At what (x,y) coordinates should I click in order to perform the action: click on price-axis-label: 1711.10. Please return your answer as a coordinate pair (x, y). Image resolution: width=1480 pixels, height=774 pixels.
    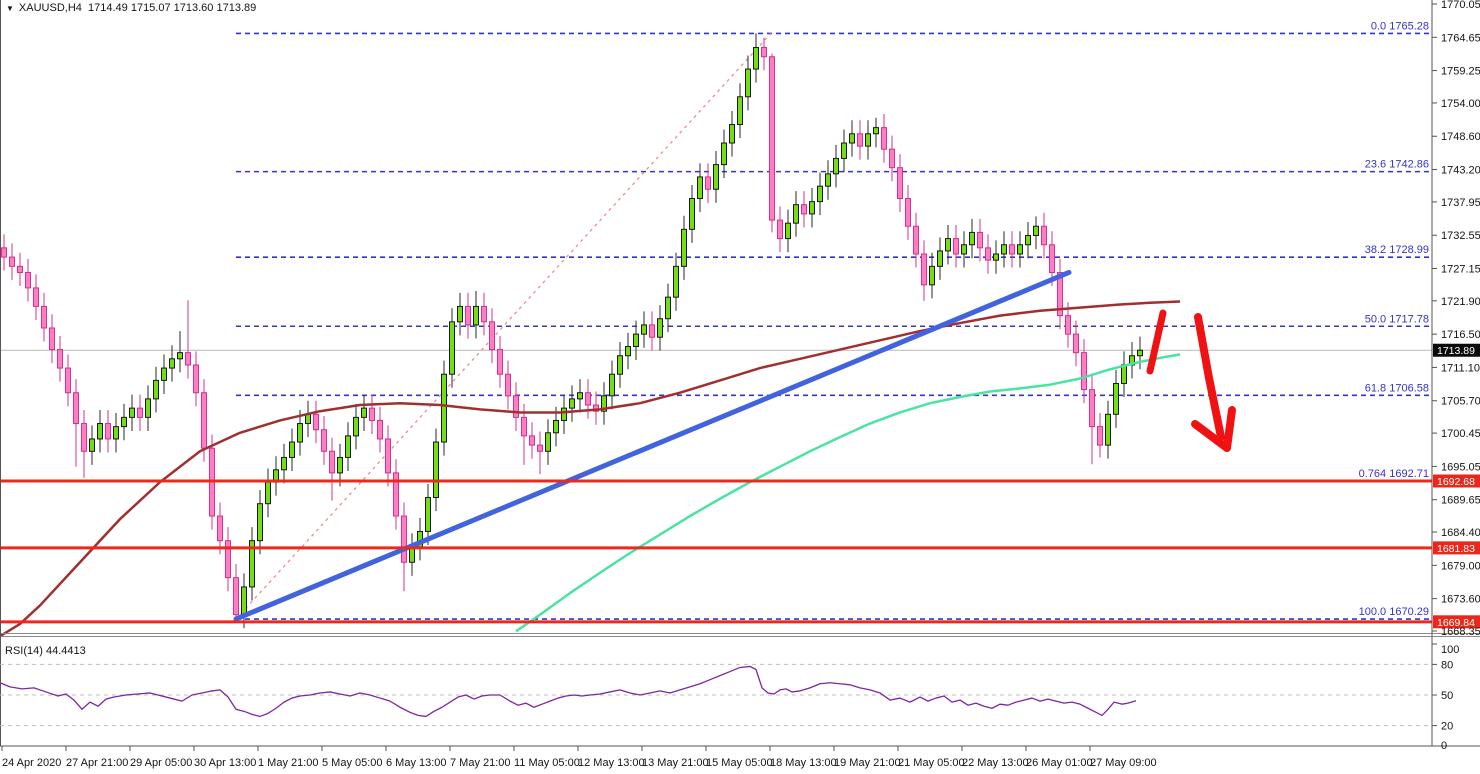
    Looking at the image, I should click on (1460, 368).